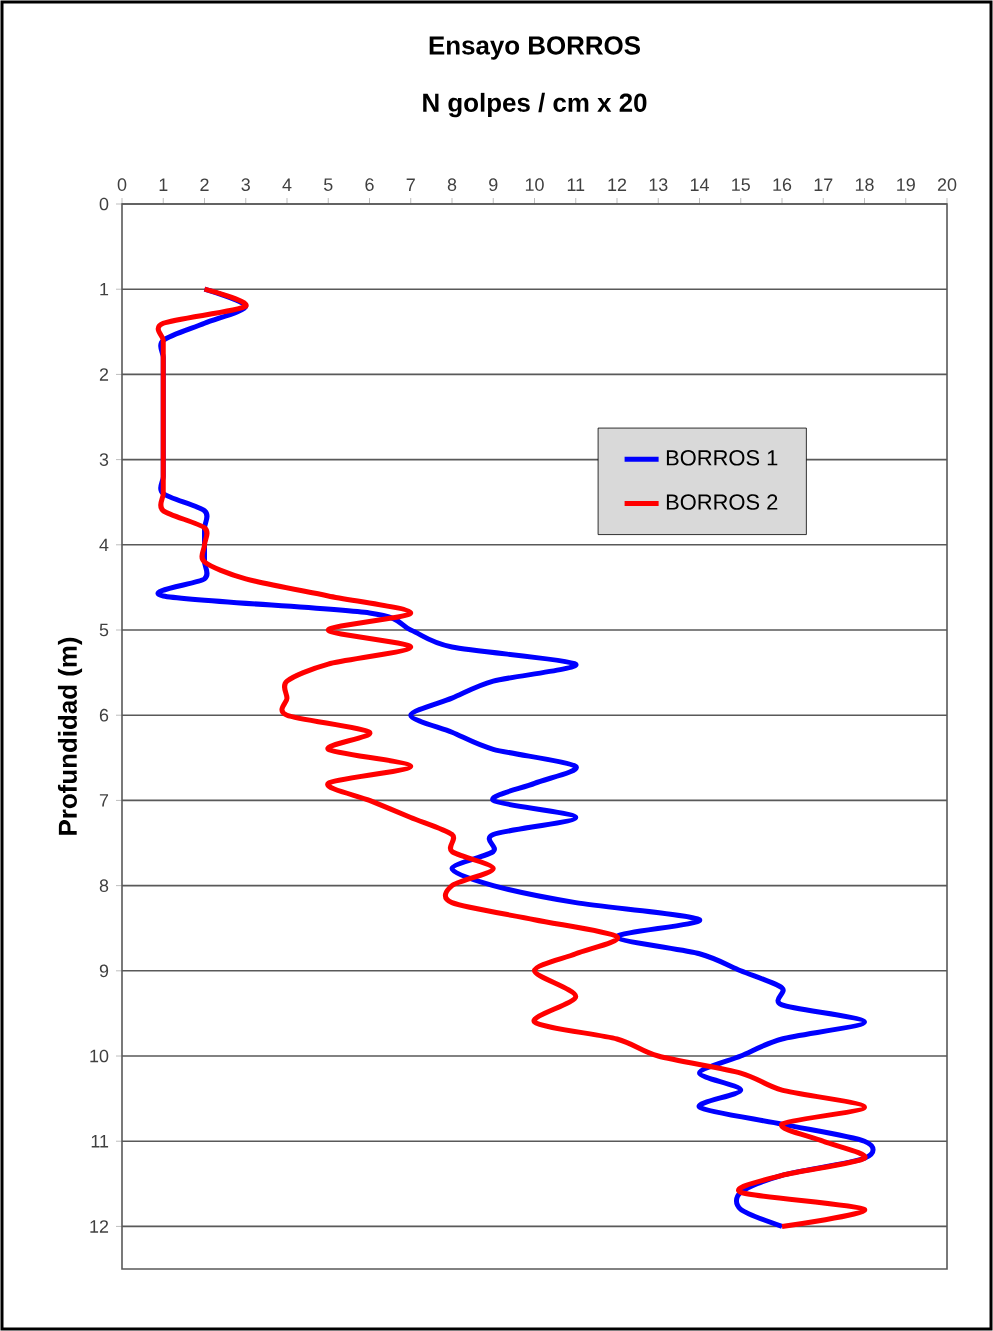 Image resolution: width=993 pixels, height=1331 pixels. I want to click on x-tick-label: 14, so click(699, 184).